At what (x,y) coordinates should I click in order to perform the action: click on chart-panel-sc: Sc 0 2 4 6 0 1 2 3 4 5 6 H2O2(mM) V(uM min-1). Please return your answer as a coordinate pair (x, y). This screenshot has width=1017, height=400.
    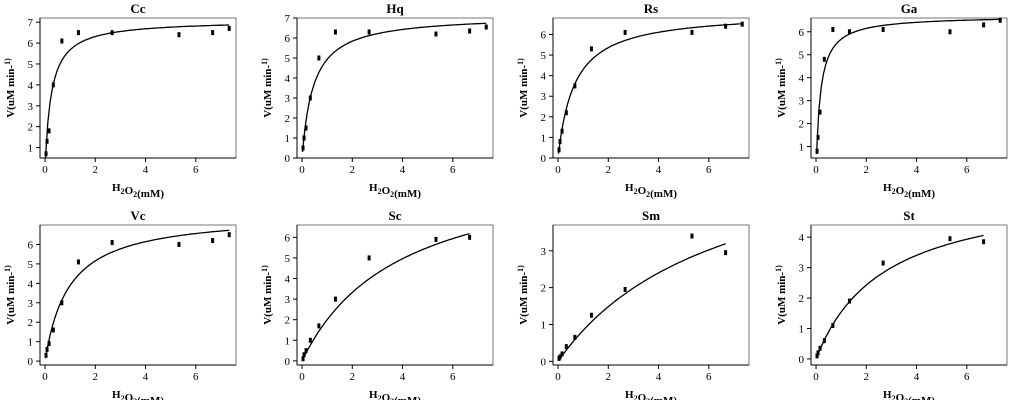
    Looking at the image, I should click on (377, 304).